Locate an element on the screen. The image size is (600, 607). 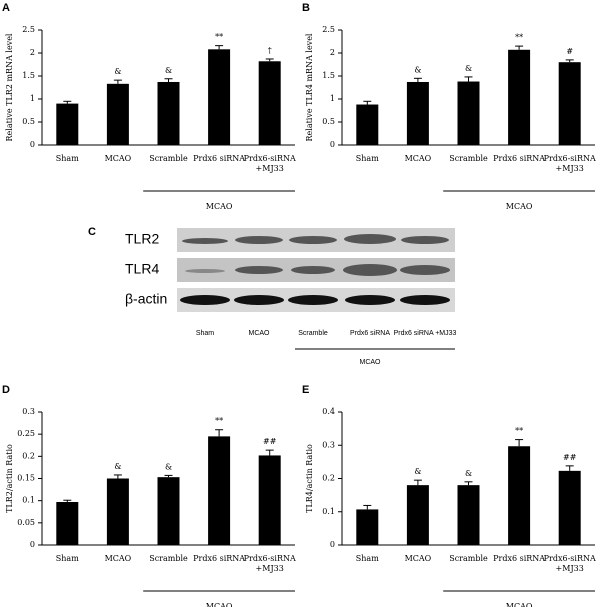
panel-letter: C is located at coordinates (92, 232).